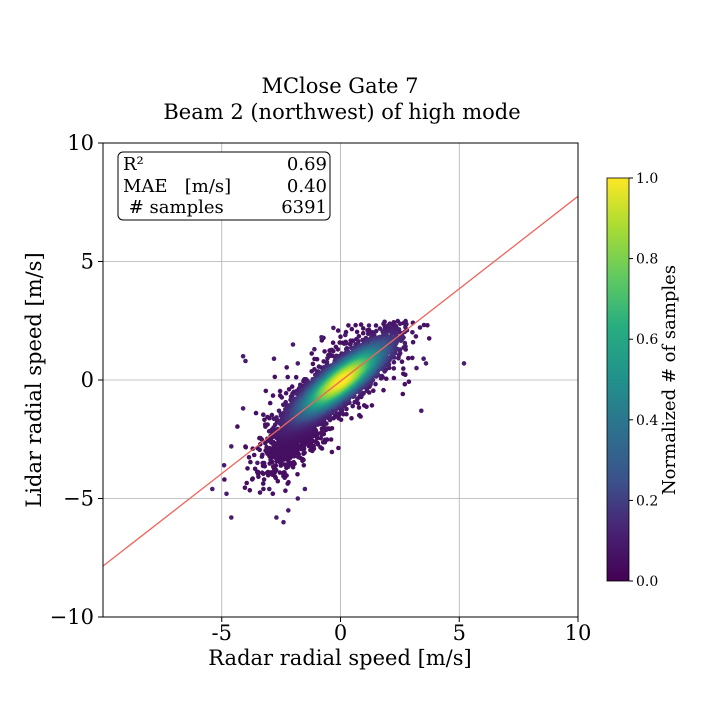  Describe the element at coordinates (339, 86) in the screenshot. I see `chart-title-line-1: MClose Gate 7` at that location.